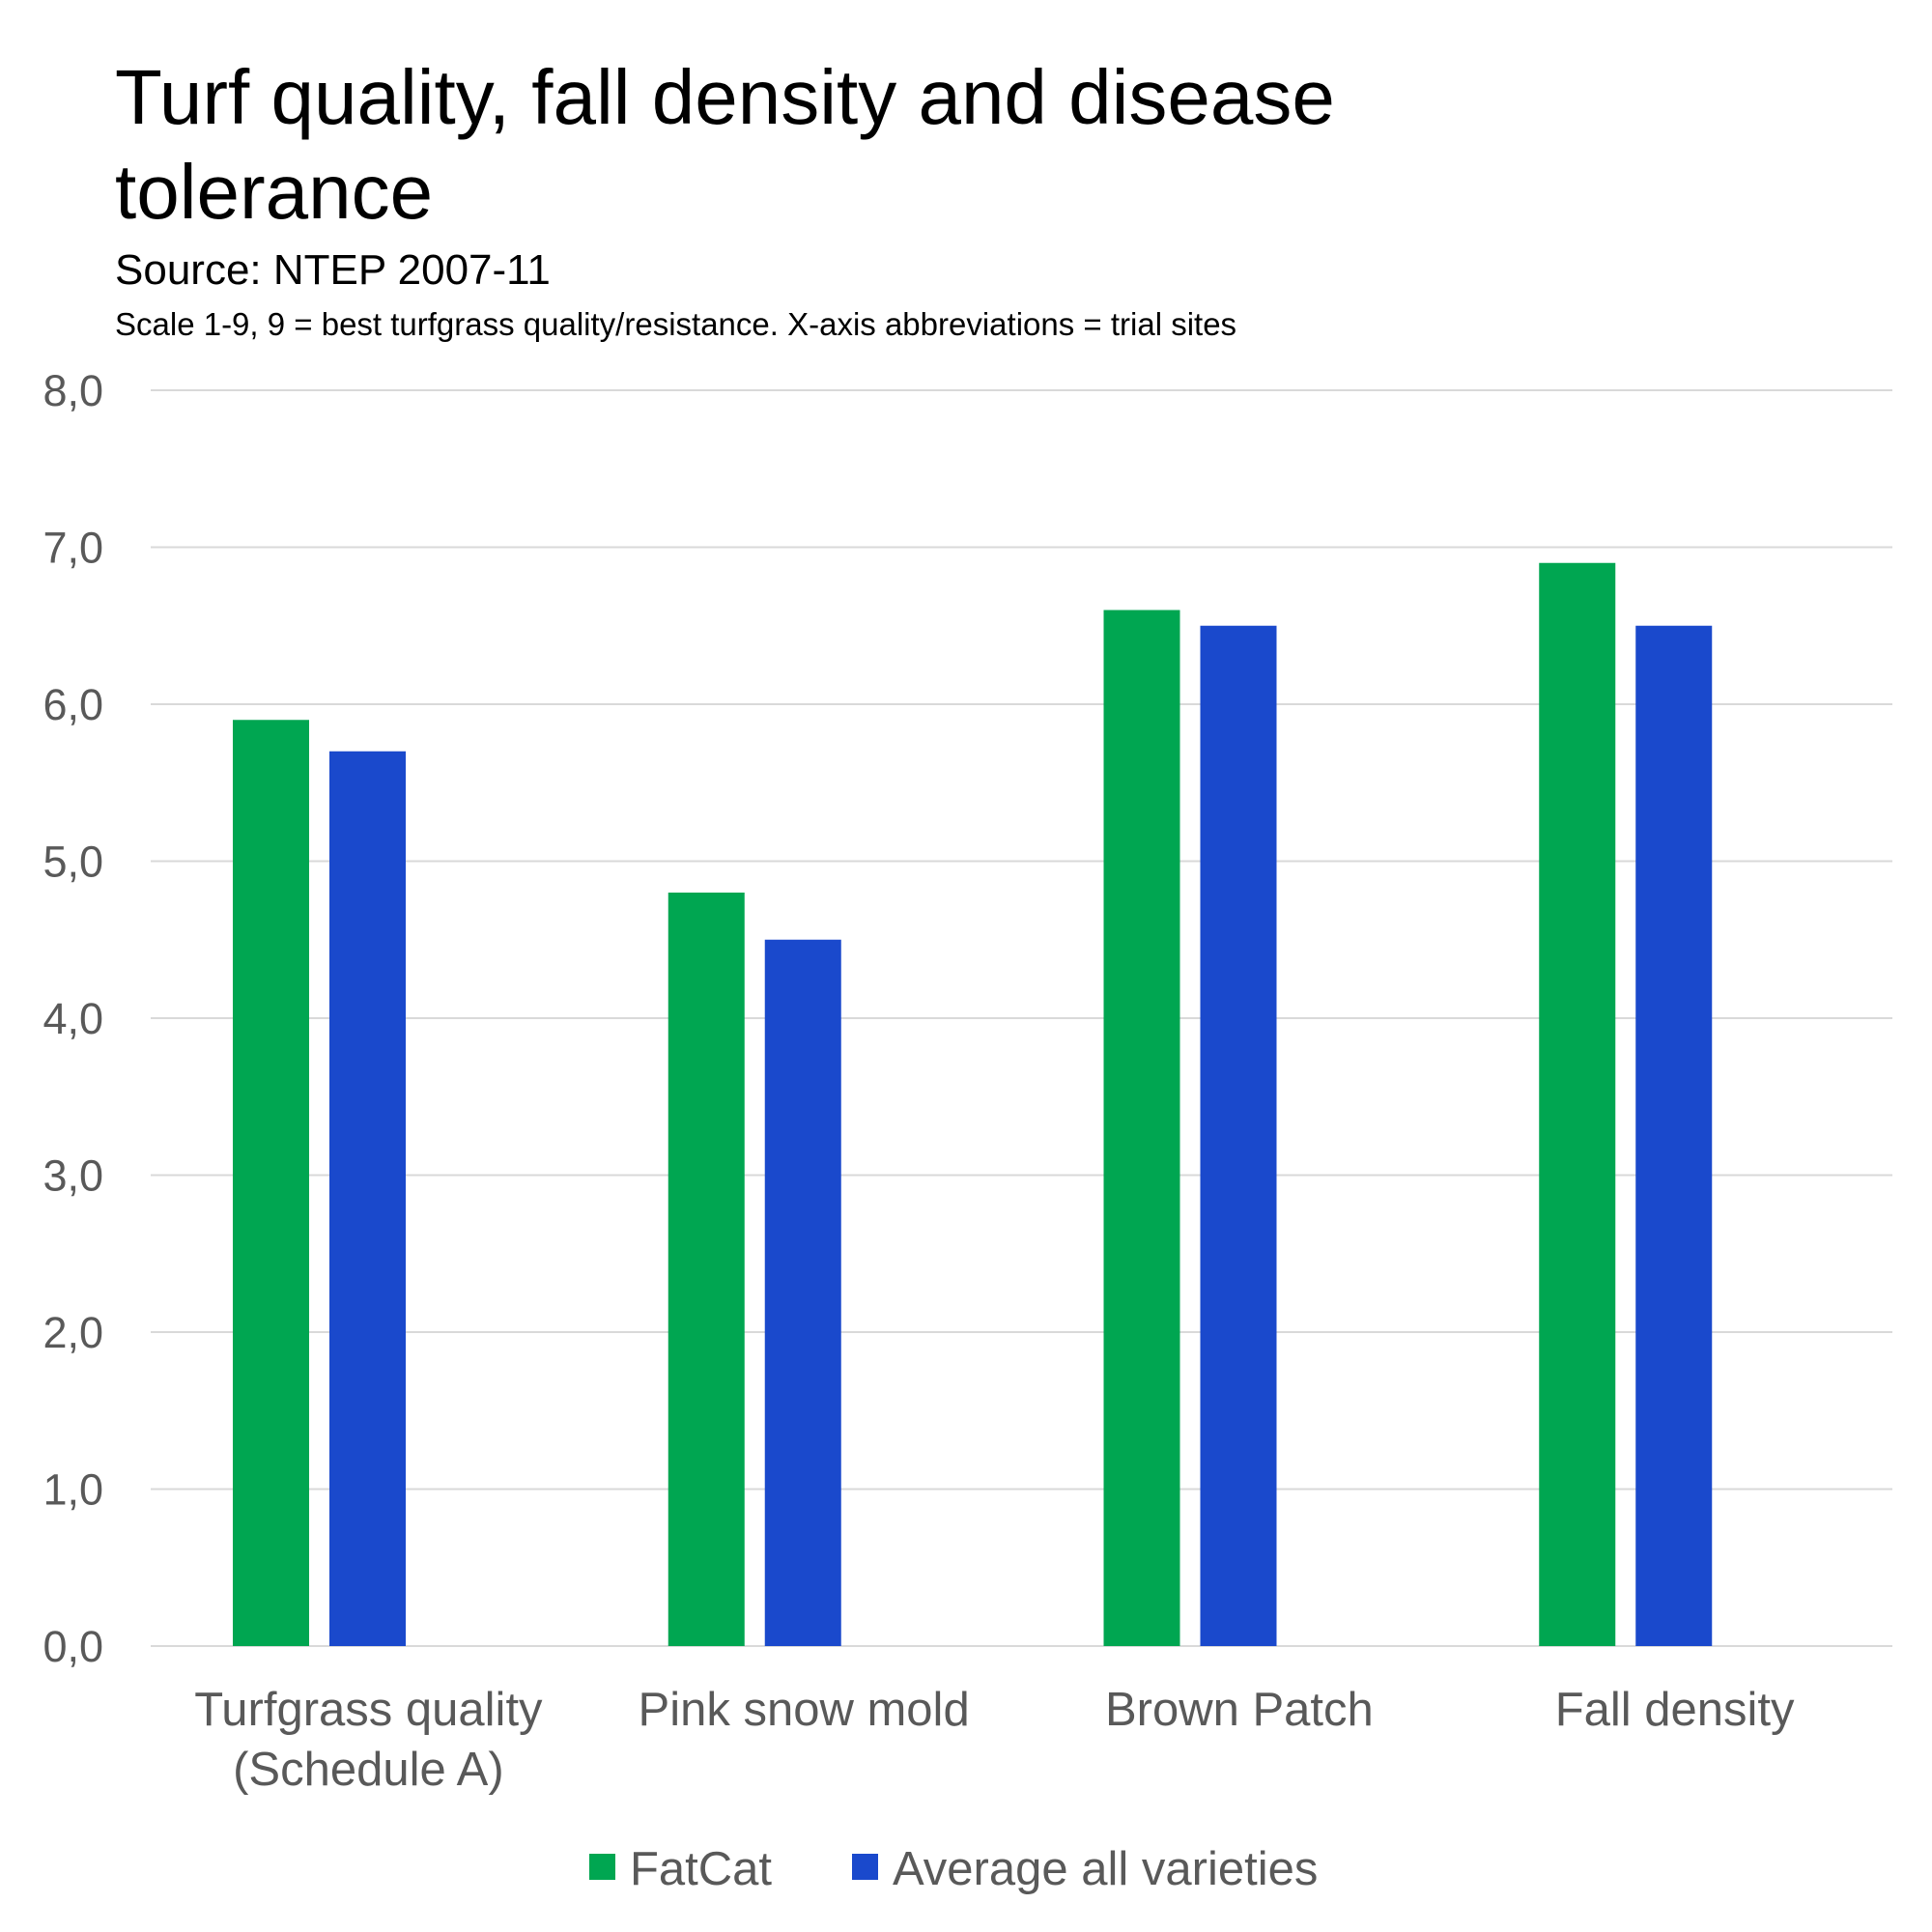 This screenshot has width=1932, height=1932. What do you see at coordinates (73, 704) in the screenshot?
I see `y-tick-label: 6,0` at bounding box center [73, 704].